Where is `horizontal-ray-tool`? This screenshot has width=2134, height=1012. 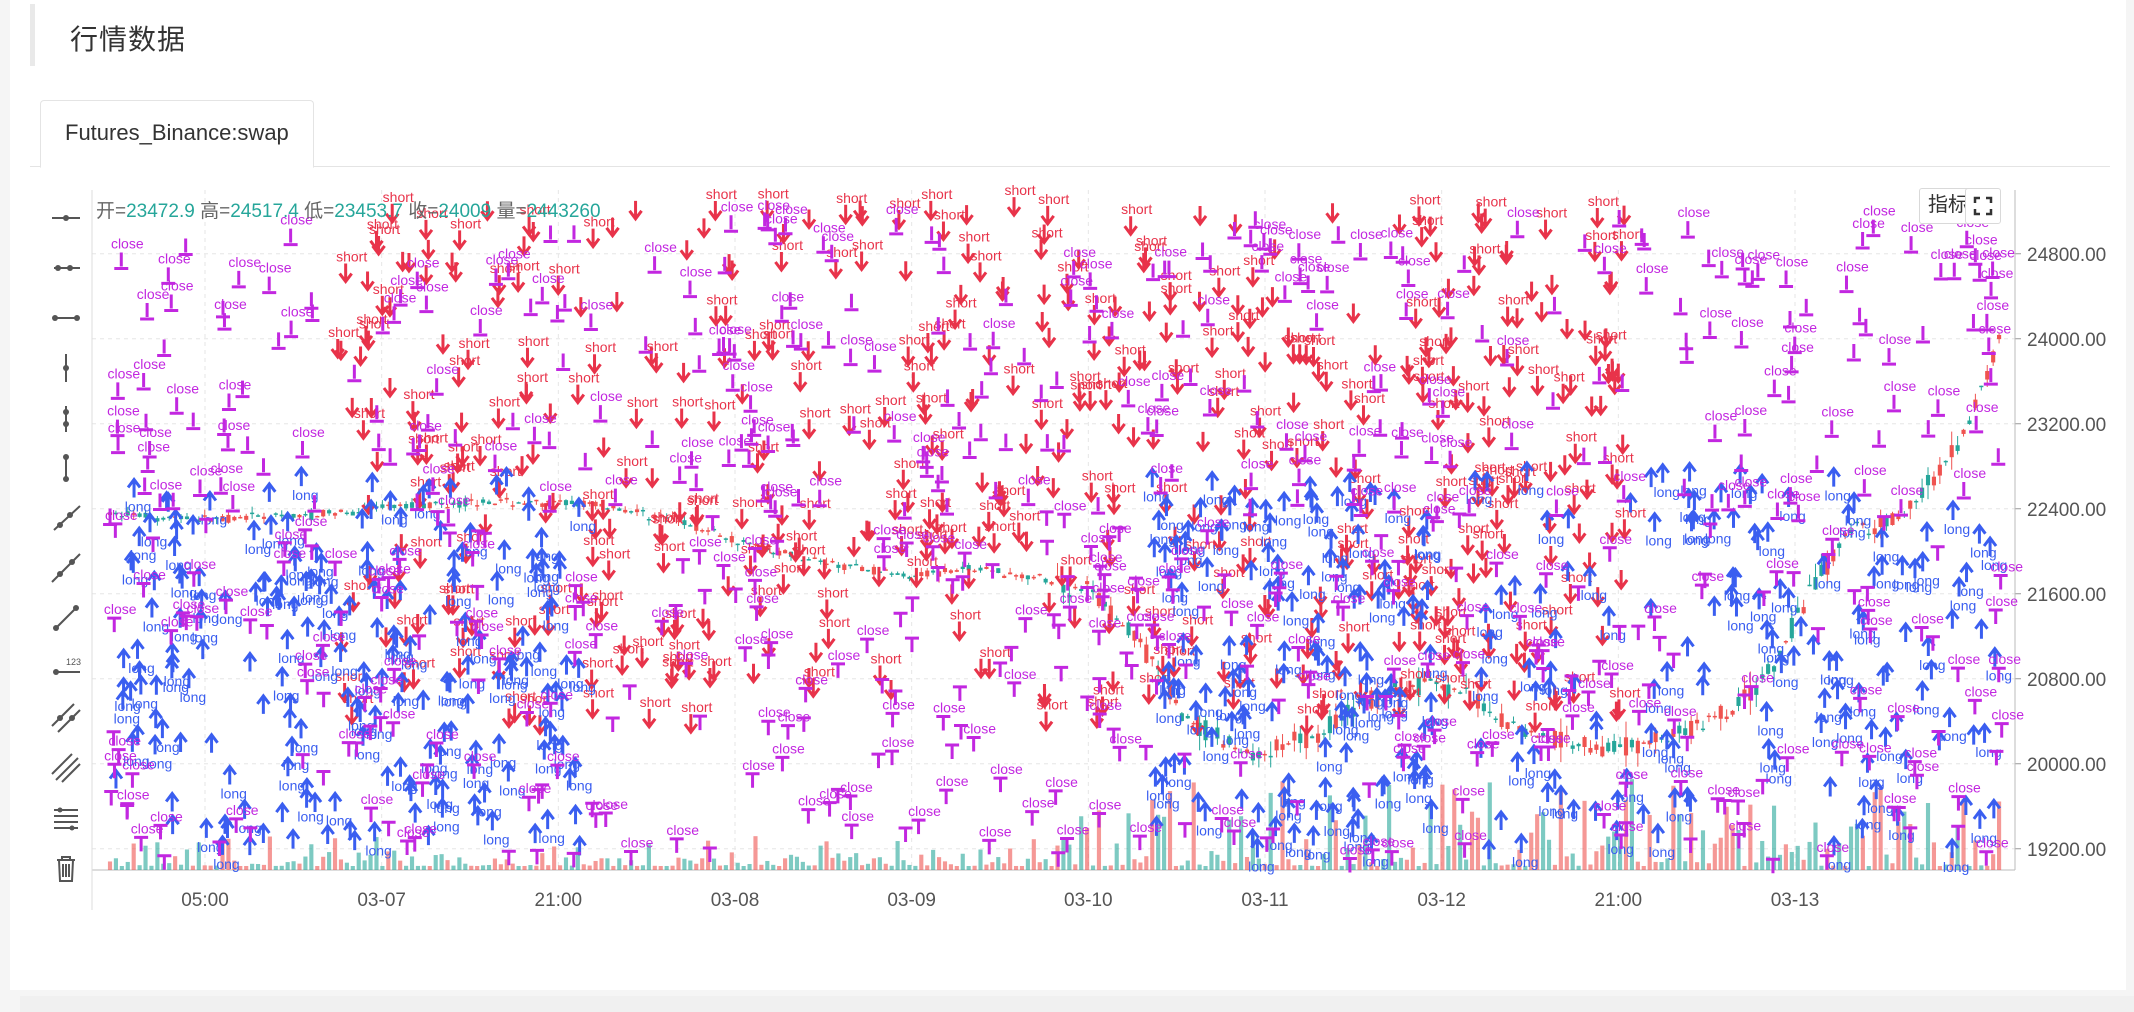
horizontal-ray-tool is located at coordinates (66, 268).